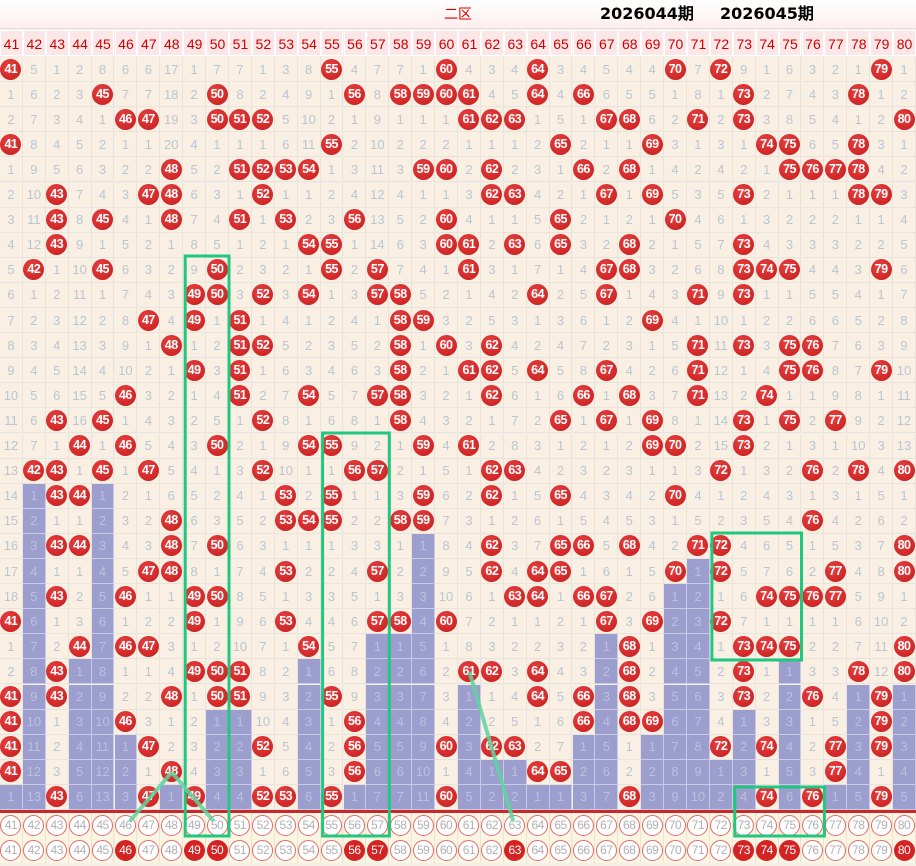 The width and height of the screenshot is (916, 866). Describe the element at coordinates (744, 850) in the screenshot. I see `drawn-ball: 73` at that location.